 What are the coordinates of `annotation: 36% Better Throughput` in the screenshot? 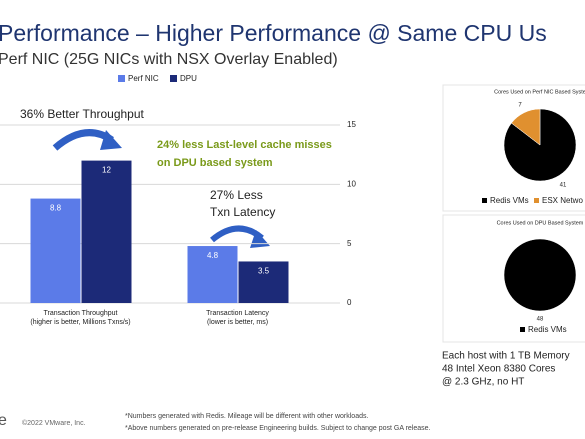 It's located at (82, 114).